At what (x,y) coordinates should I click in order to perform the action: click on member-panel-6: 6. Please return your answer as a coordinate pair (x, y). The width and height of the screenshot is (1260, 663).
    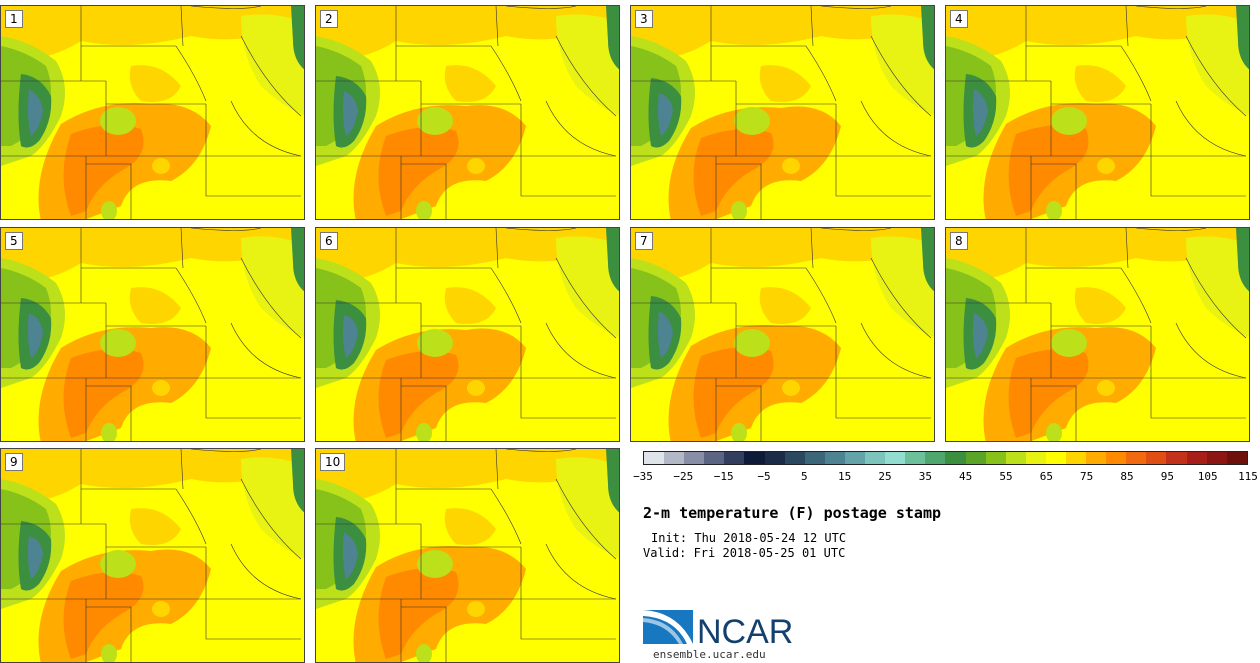
    Looking at the image, I should click on (467, 334).